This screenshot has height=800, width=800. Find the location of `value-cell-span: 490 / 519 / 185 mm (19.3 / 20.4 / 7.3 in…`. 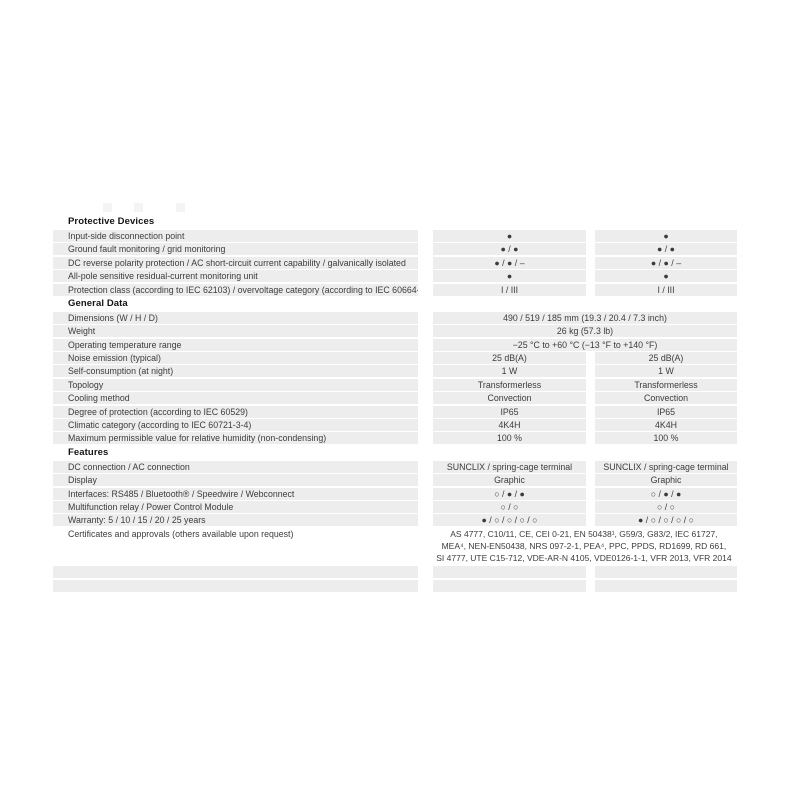

value-cell-span: 490 / 519 / 185 mm (19.3 / 20.4 / 7.3 in… is located at coordinates (585, 317).